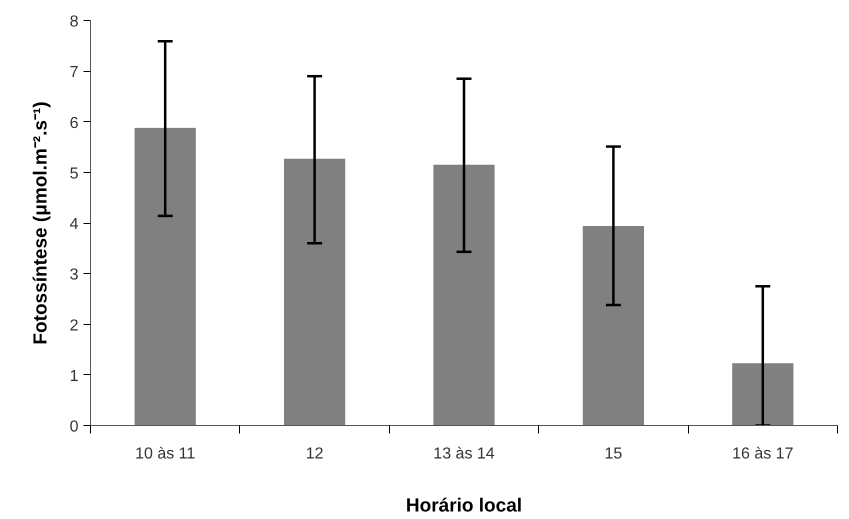 The height and width of the screenshot is (519, 849). Describe the element at coordinates (165, 454) in the screenshot. I see `x-tick-label: 10 às 11` at that location.